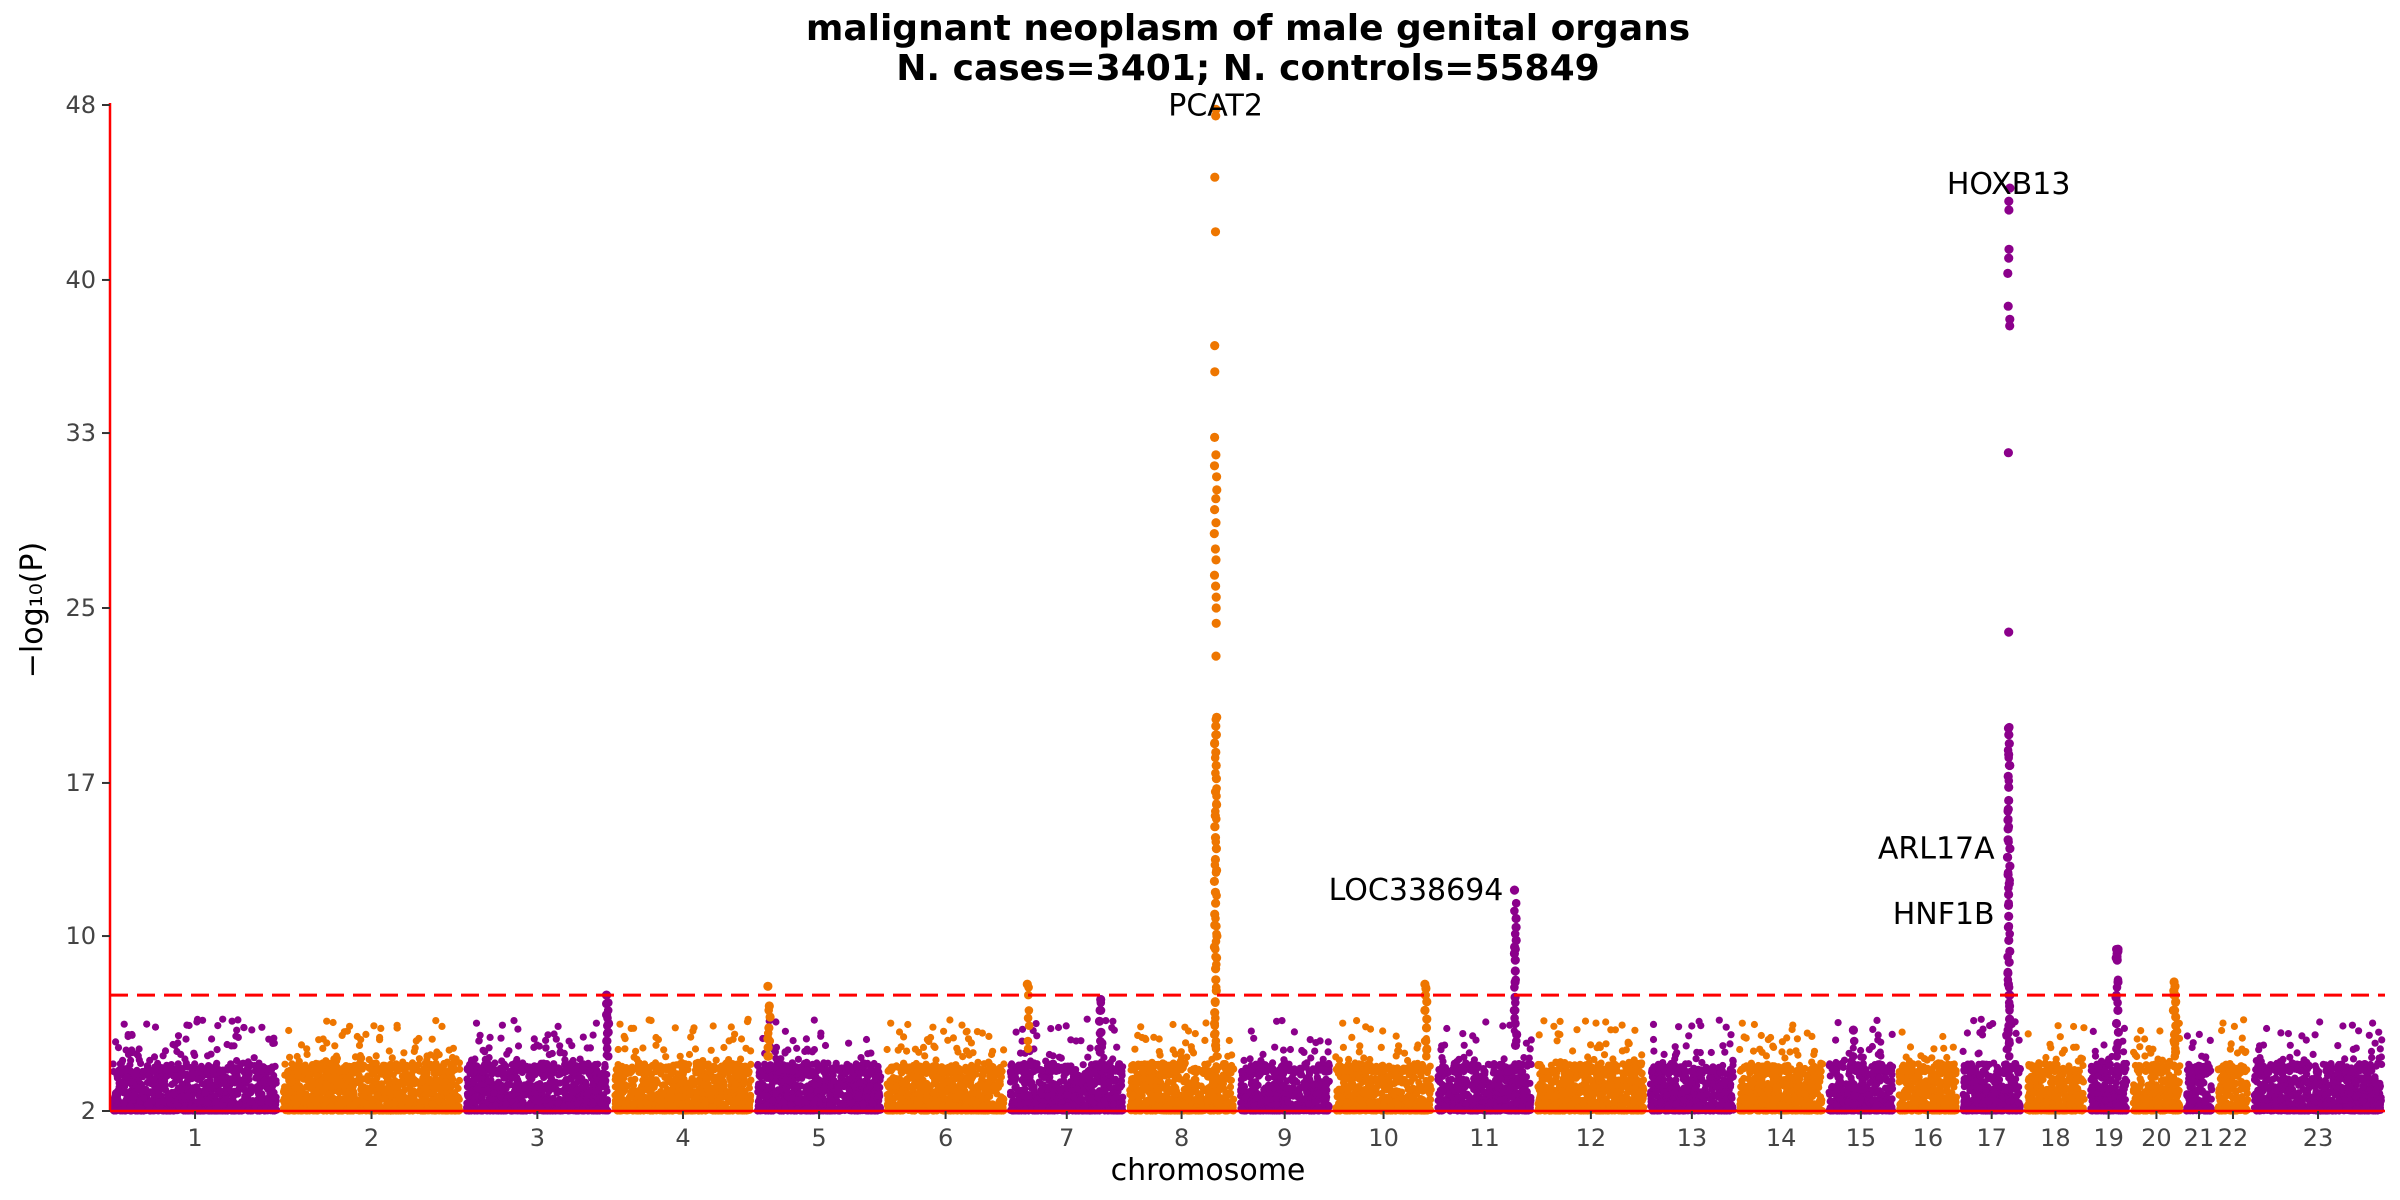  Describe the element at coordinates (537, 1066) in the screenshot. I see `chromosome-3-points` at that location.